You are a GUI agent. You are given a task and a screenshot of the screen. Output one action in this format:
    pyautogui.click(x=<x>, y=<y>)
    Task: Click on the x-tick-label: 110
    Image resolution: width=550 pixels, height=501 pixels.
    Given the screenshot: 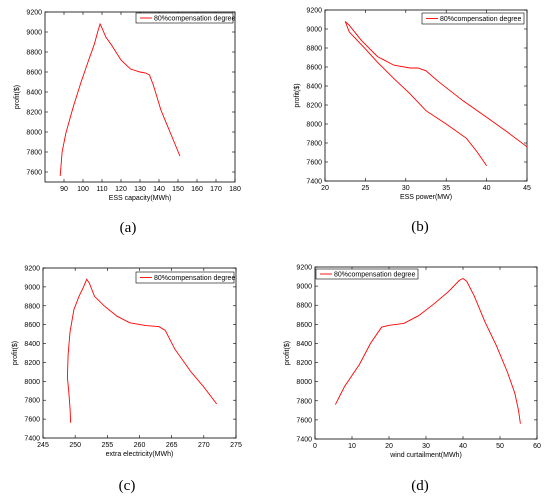 What is the action you would take?
    pyautogui.click(x=101, y=189)
    